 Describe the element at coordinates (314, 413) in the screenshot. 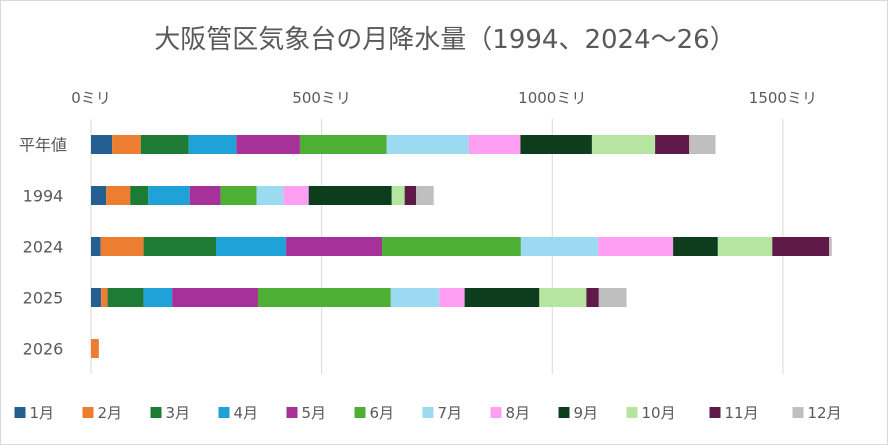

I see `legend-label-4: 5月` at that location.